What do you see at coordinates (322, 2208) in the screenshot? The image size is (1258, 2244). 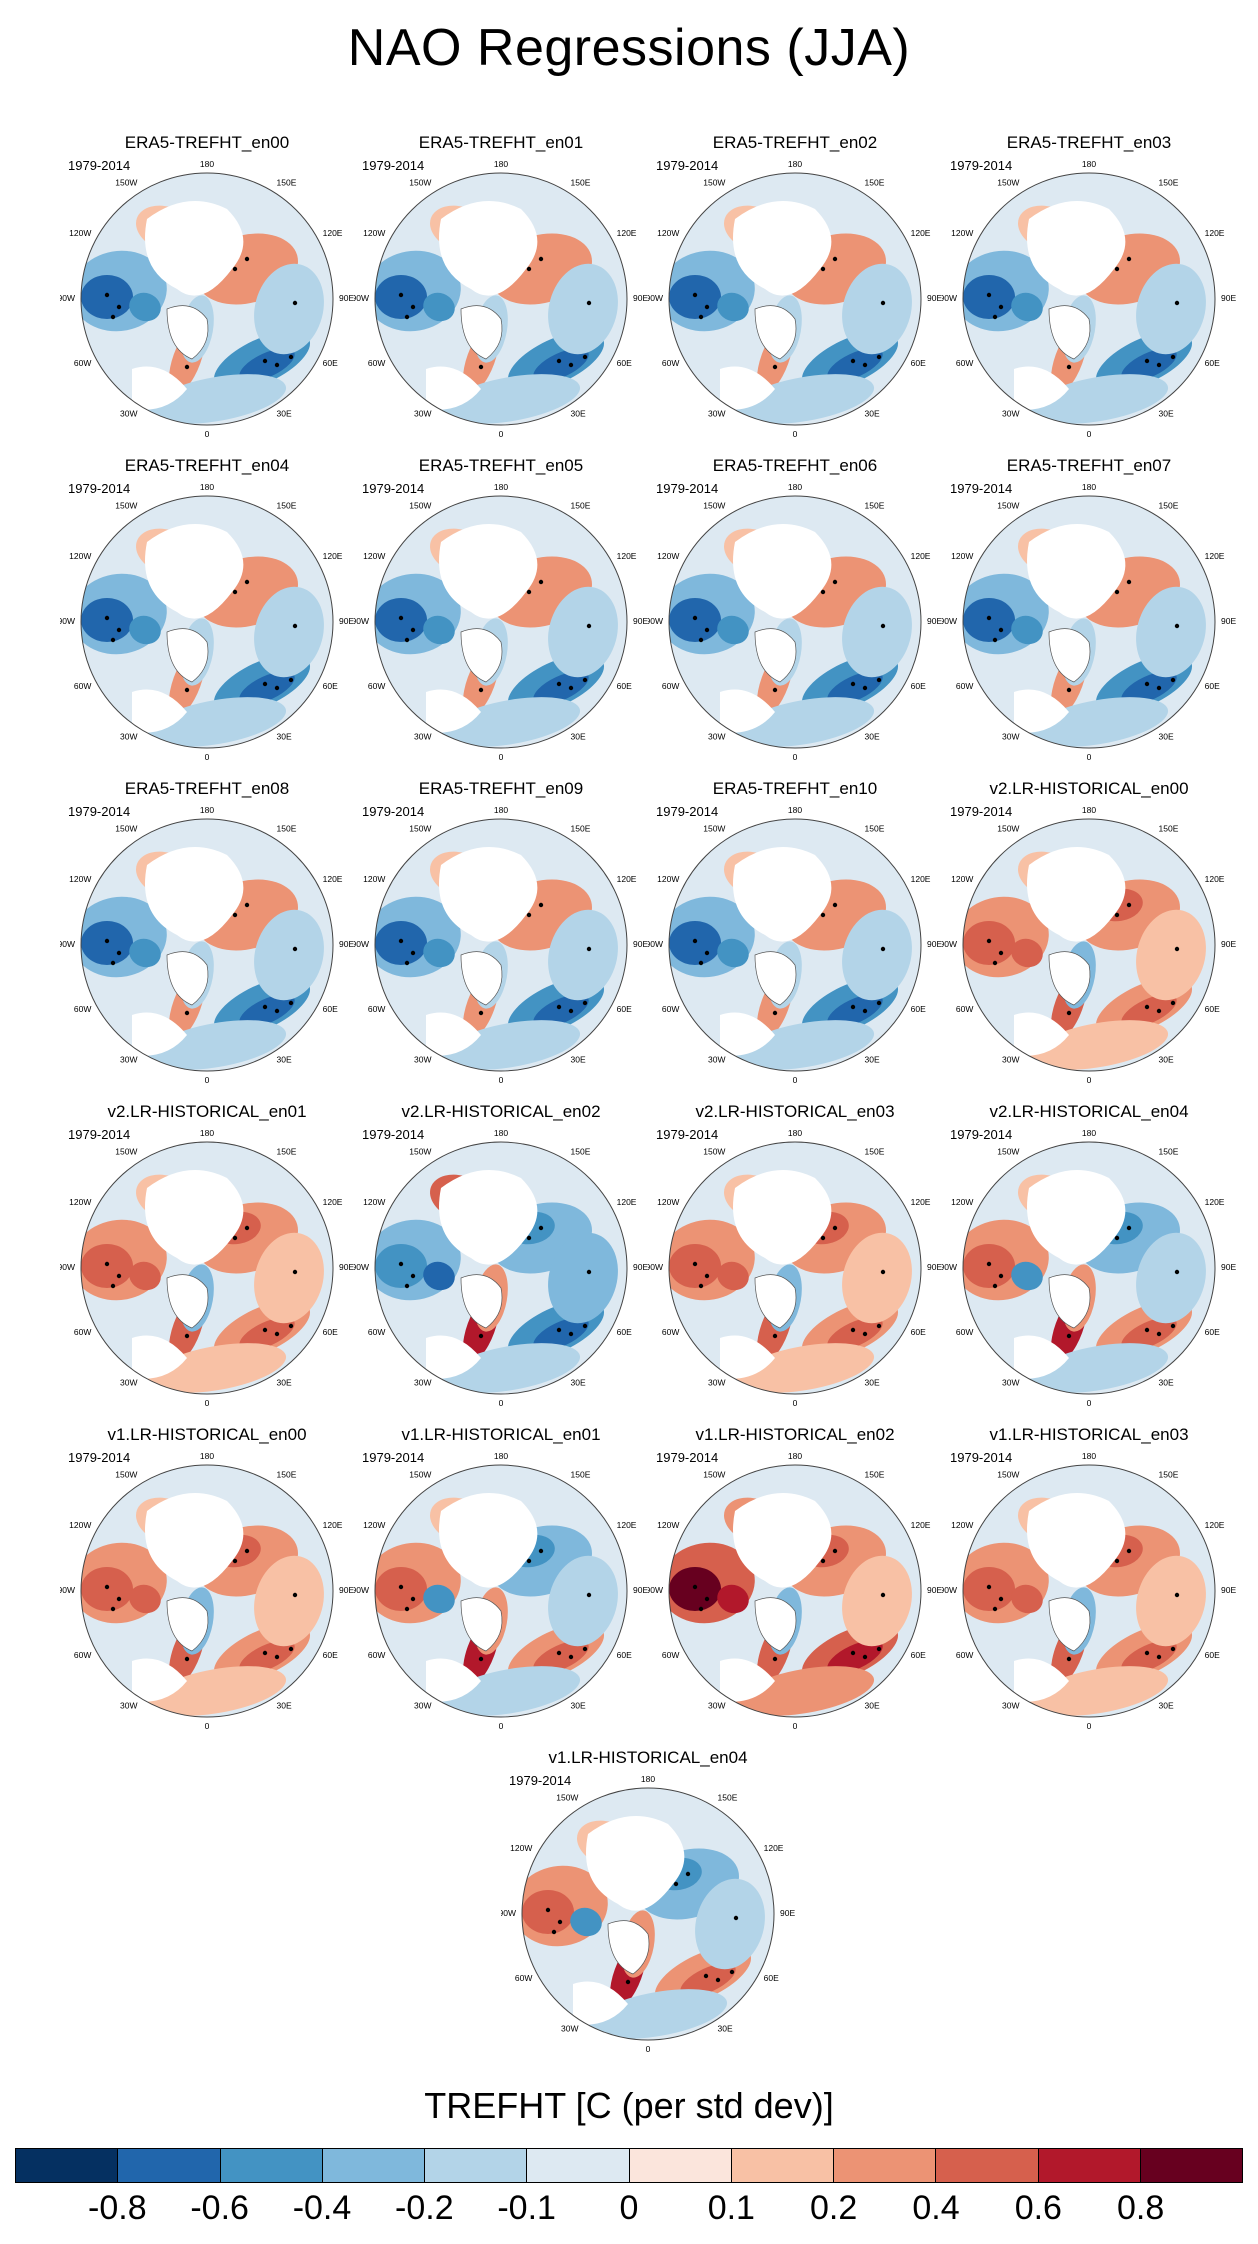 I see `colorbar-tick-label: -0.4` at bounding box center [322, 2208].